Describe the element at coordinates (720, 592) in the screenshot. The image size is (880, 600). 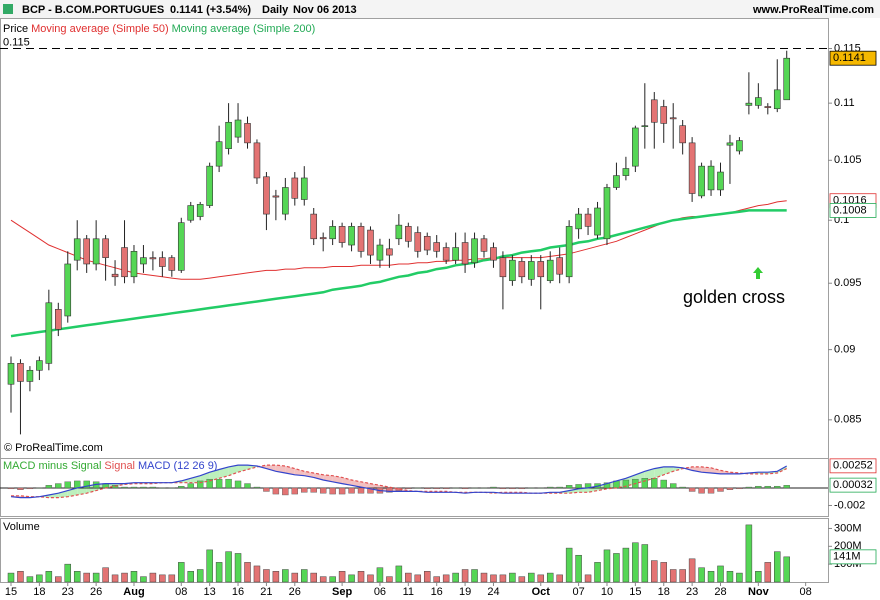
I see `x-tick-label: 28` at that location.